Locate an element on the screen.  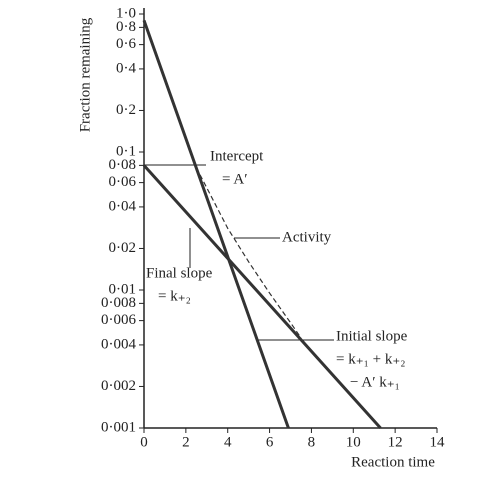
annotation: − A′ k₊₁ is located at coordinates (375, 382).